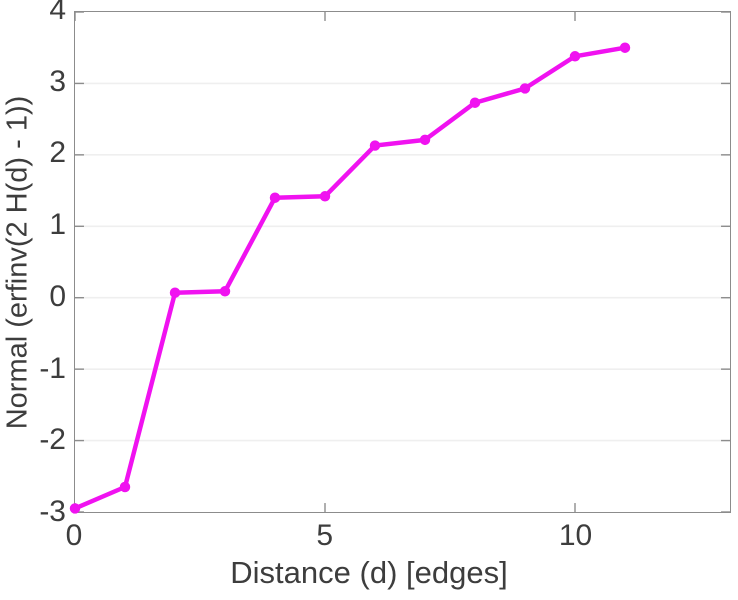 Image resolution: width=738 pixels, height=600 pixels. Describe the element at coordinates (57, 153) in the screenshot. I see `y-tick-label: 2` at that location.